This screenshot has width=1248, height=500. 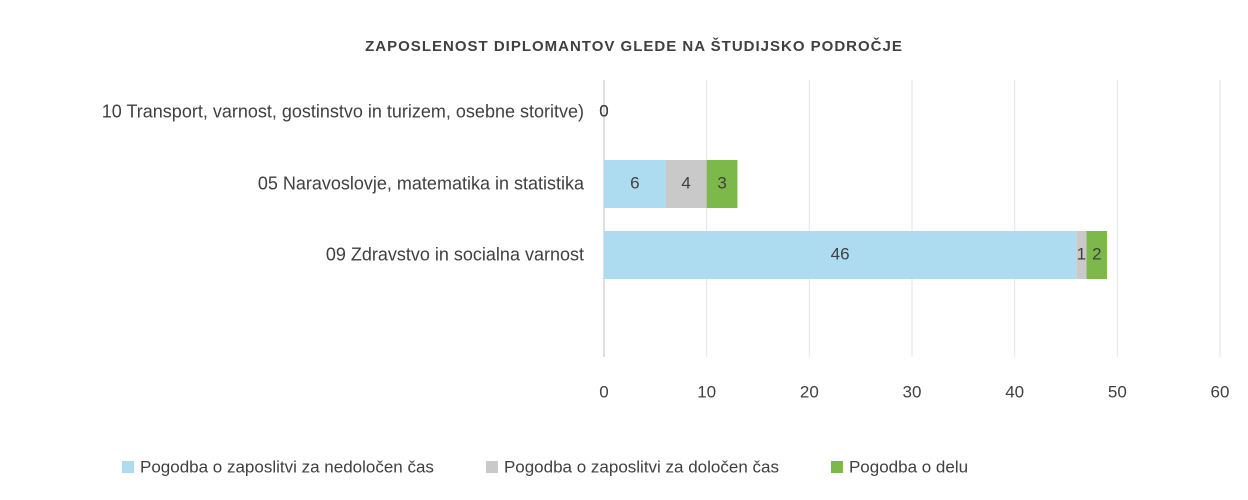 I want to click on x-tick-label: 20, so click(x=809, y=391).